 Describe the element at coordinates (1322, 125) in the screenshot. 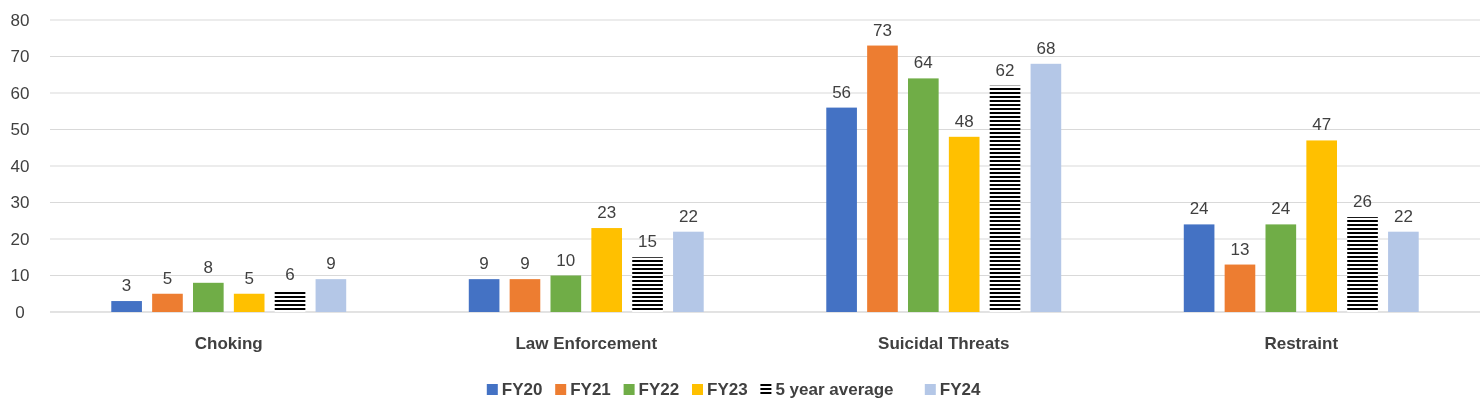

I see `data-label: 47` at that location.